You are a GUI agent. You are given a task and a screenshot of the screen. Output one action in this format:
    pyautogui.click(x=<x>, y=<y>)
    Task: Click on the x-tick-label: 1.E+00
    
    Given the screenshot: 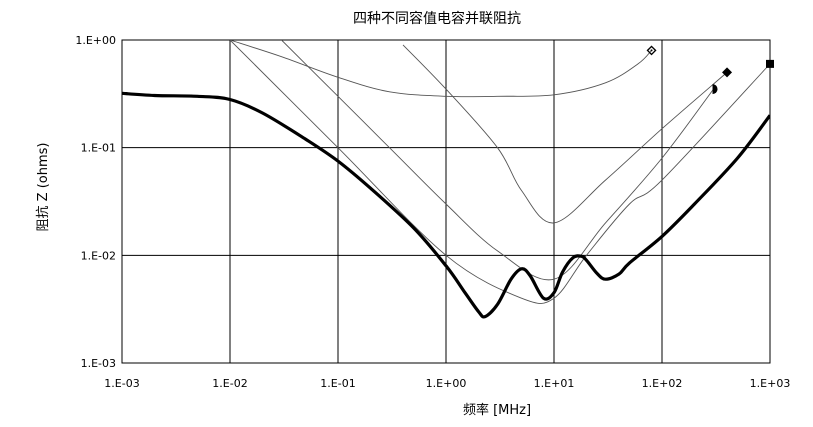 What is the action you would take?
    pyautogui.click(x=446, y=383)
    